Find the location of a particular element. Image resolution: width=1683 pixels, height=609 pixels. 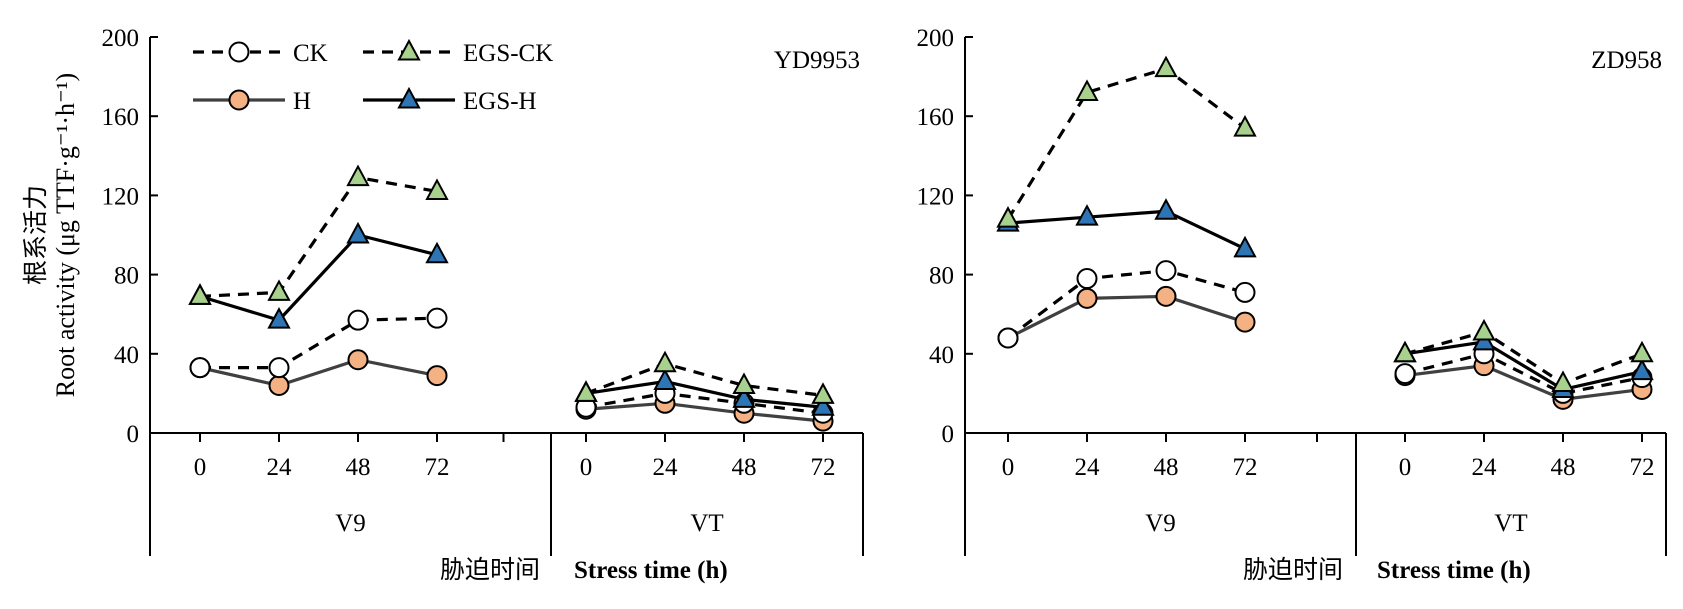

legend-label: EGS-CK is located at coordinates (508, 53).